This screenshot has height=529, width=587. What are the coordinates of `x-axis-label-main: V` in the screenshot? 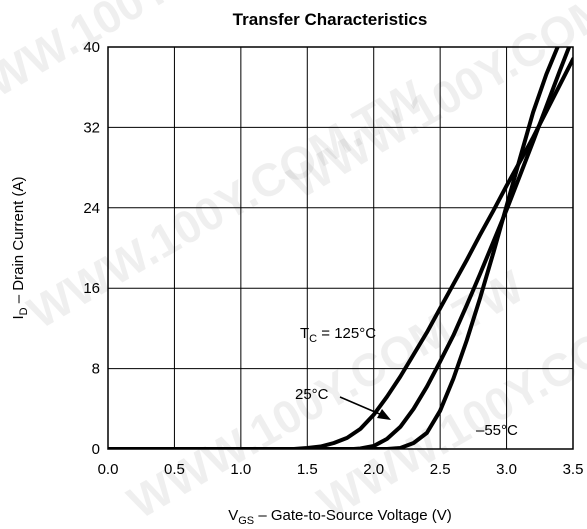 It's located at (233, 515).